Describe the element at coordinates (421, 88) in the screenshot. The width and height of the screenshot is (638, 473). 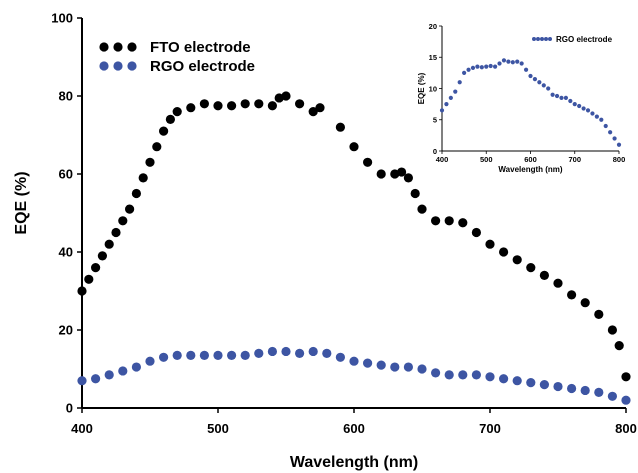
I see `inset-y-axis-title: EQE (%)` at that location.